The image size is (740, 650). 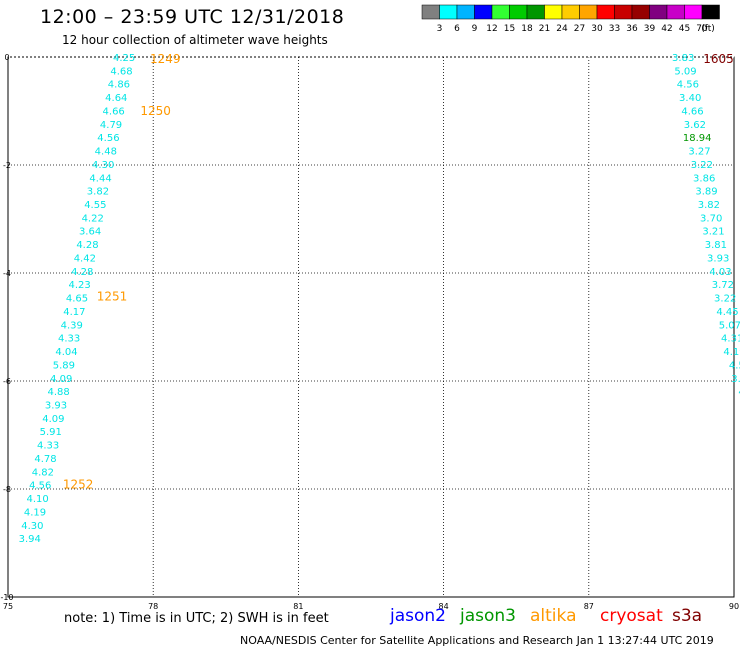 I want to click on wave-height-value: 4.31, so click(x=730, y=339).